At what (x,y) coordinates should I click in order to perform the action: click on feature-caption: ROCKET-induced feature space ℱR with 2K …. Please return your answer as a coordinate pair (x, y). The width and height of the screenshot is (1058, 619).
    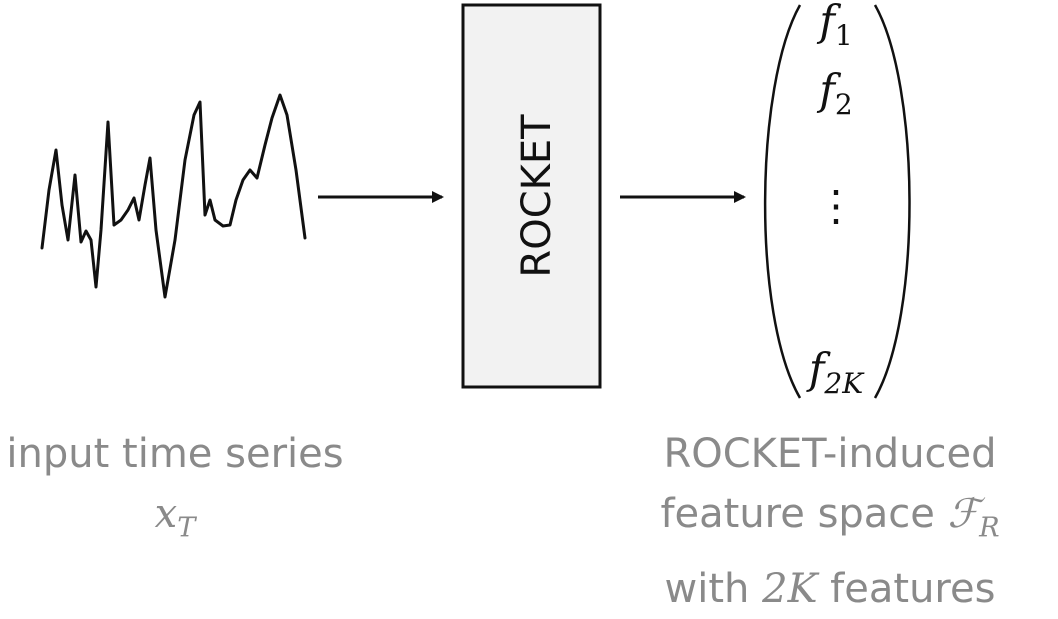
    Looking at the image, I should click on (830, 521).